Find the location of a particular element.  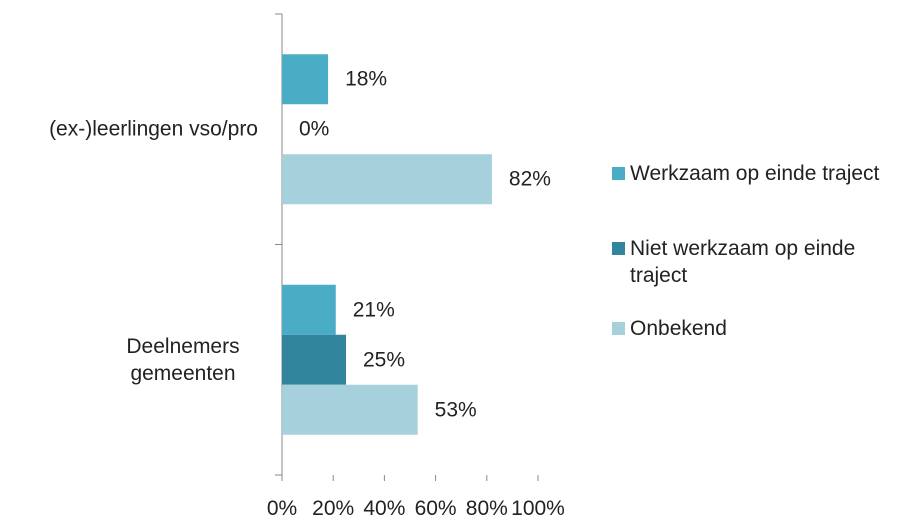

x-tick-label: 100% is located at coordinates (538, 508).